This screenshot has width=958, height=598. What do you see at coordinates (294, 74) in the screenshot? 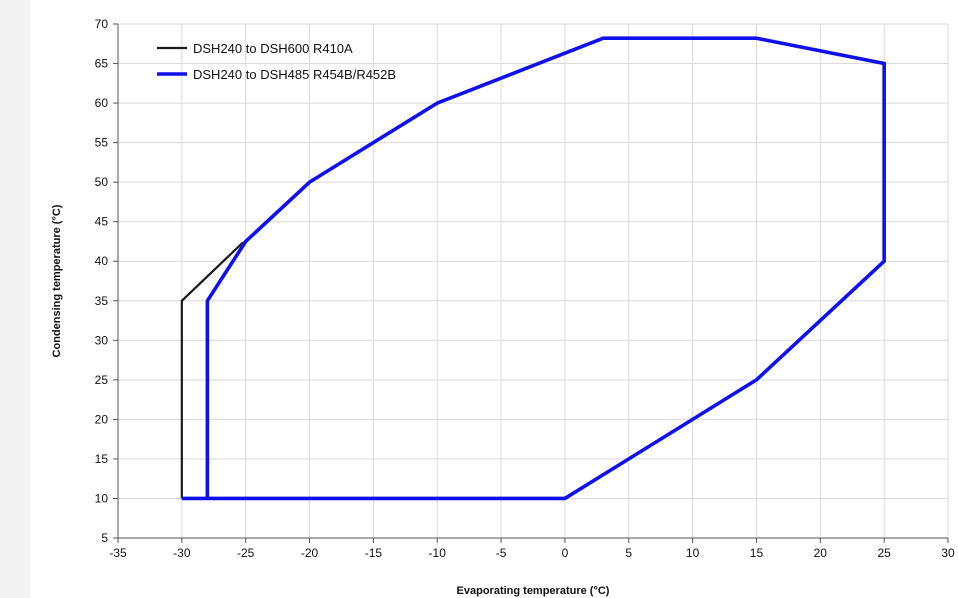
I see `legend-label-2: DSH240 to DSH485 R454B/R452B` at bounding box center [294, 74].